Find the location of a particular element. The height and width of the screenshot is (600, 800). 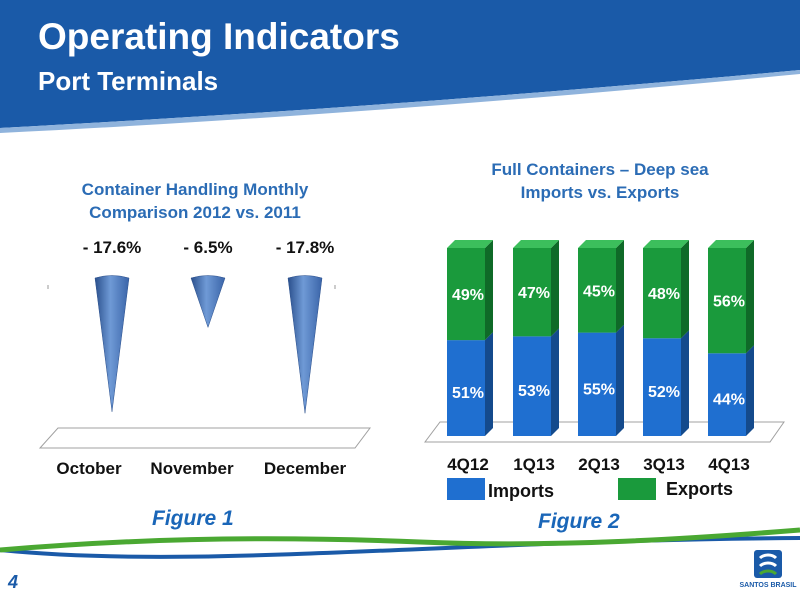

figure2-bar-exports-4q12 is located at coordinates (466, 294).